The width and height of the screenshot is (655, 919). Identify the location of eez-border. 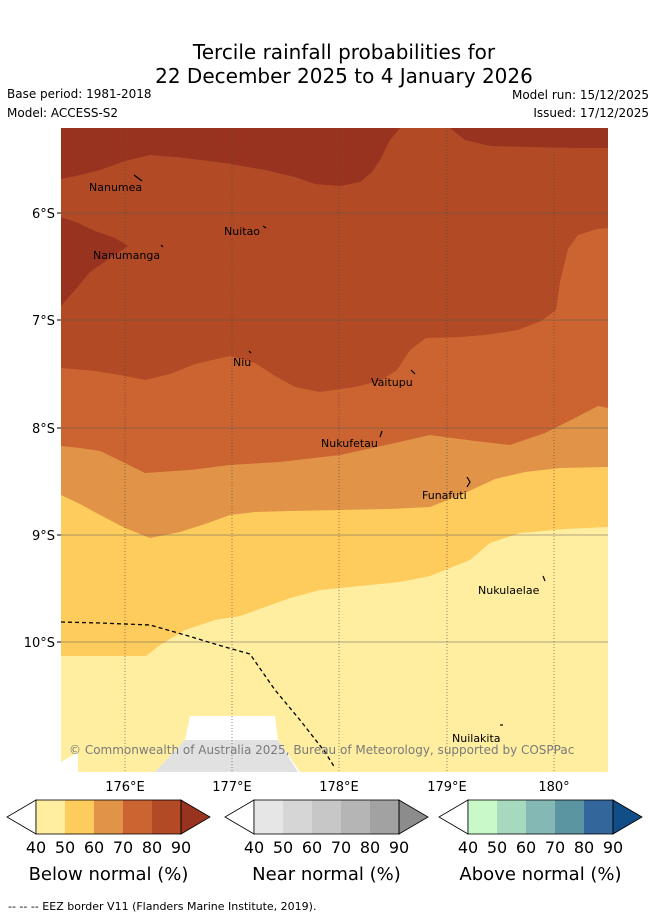
(198, 695).